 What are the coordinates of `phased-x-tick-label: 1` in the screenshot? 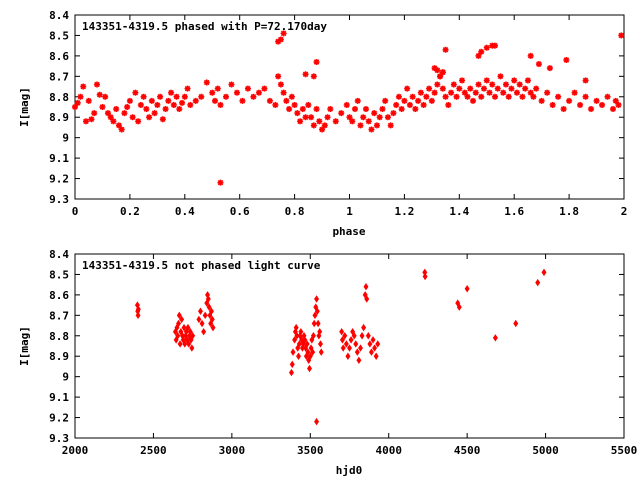 It's located at (349, 211).